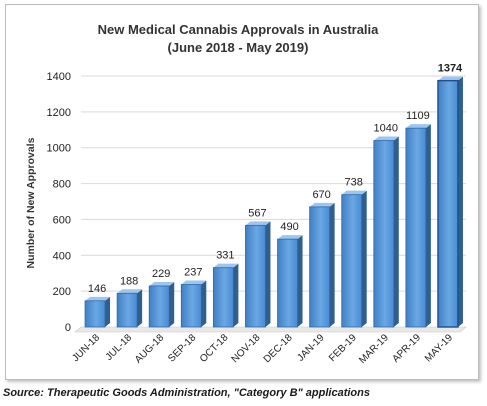  What do you see at coordinates (246, 348) in the screenshot?
I see `x-tick-label: NOV-18` at bounding box center [246, 348].